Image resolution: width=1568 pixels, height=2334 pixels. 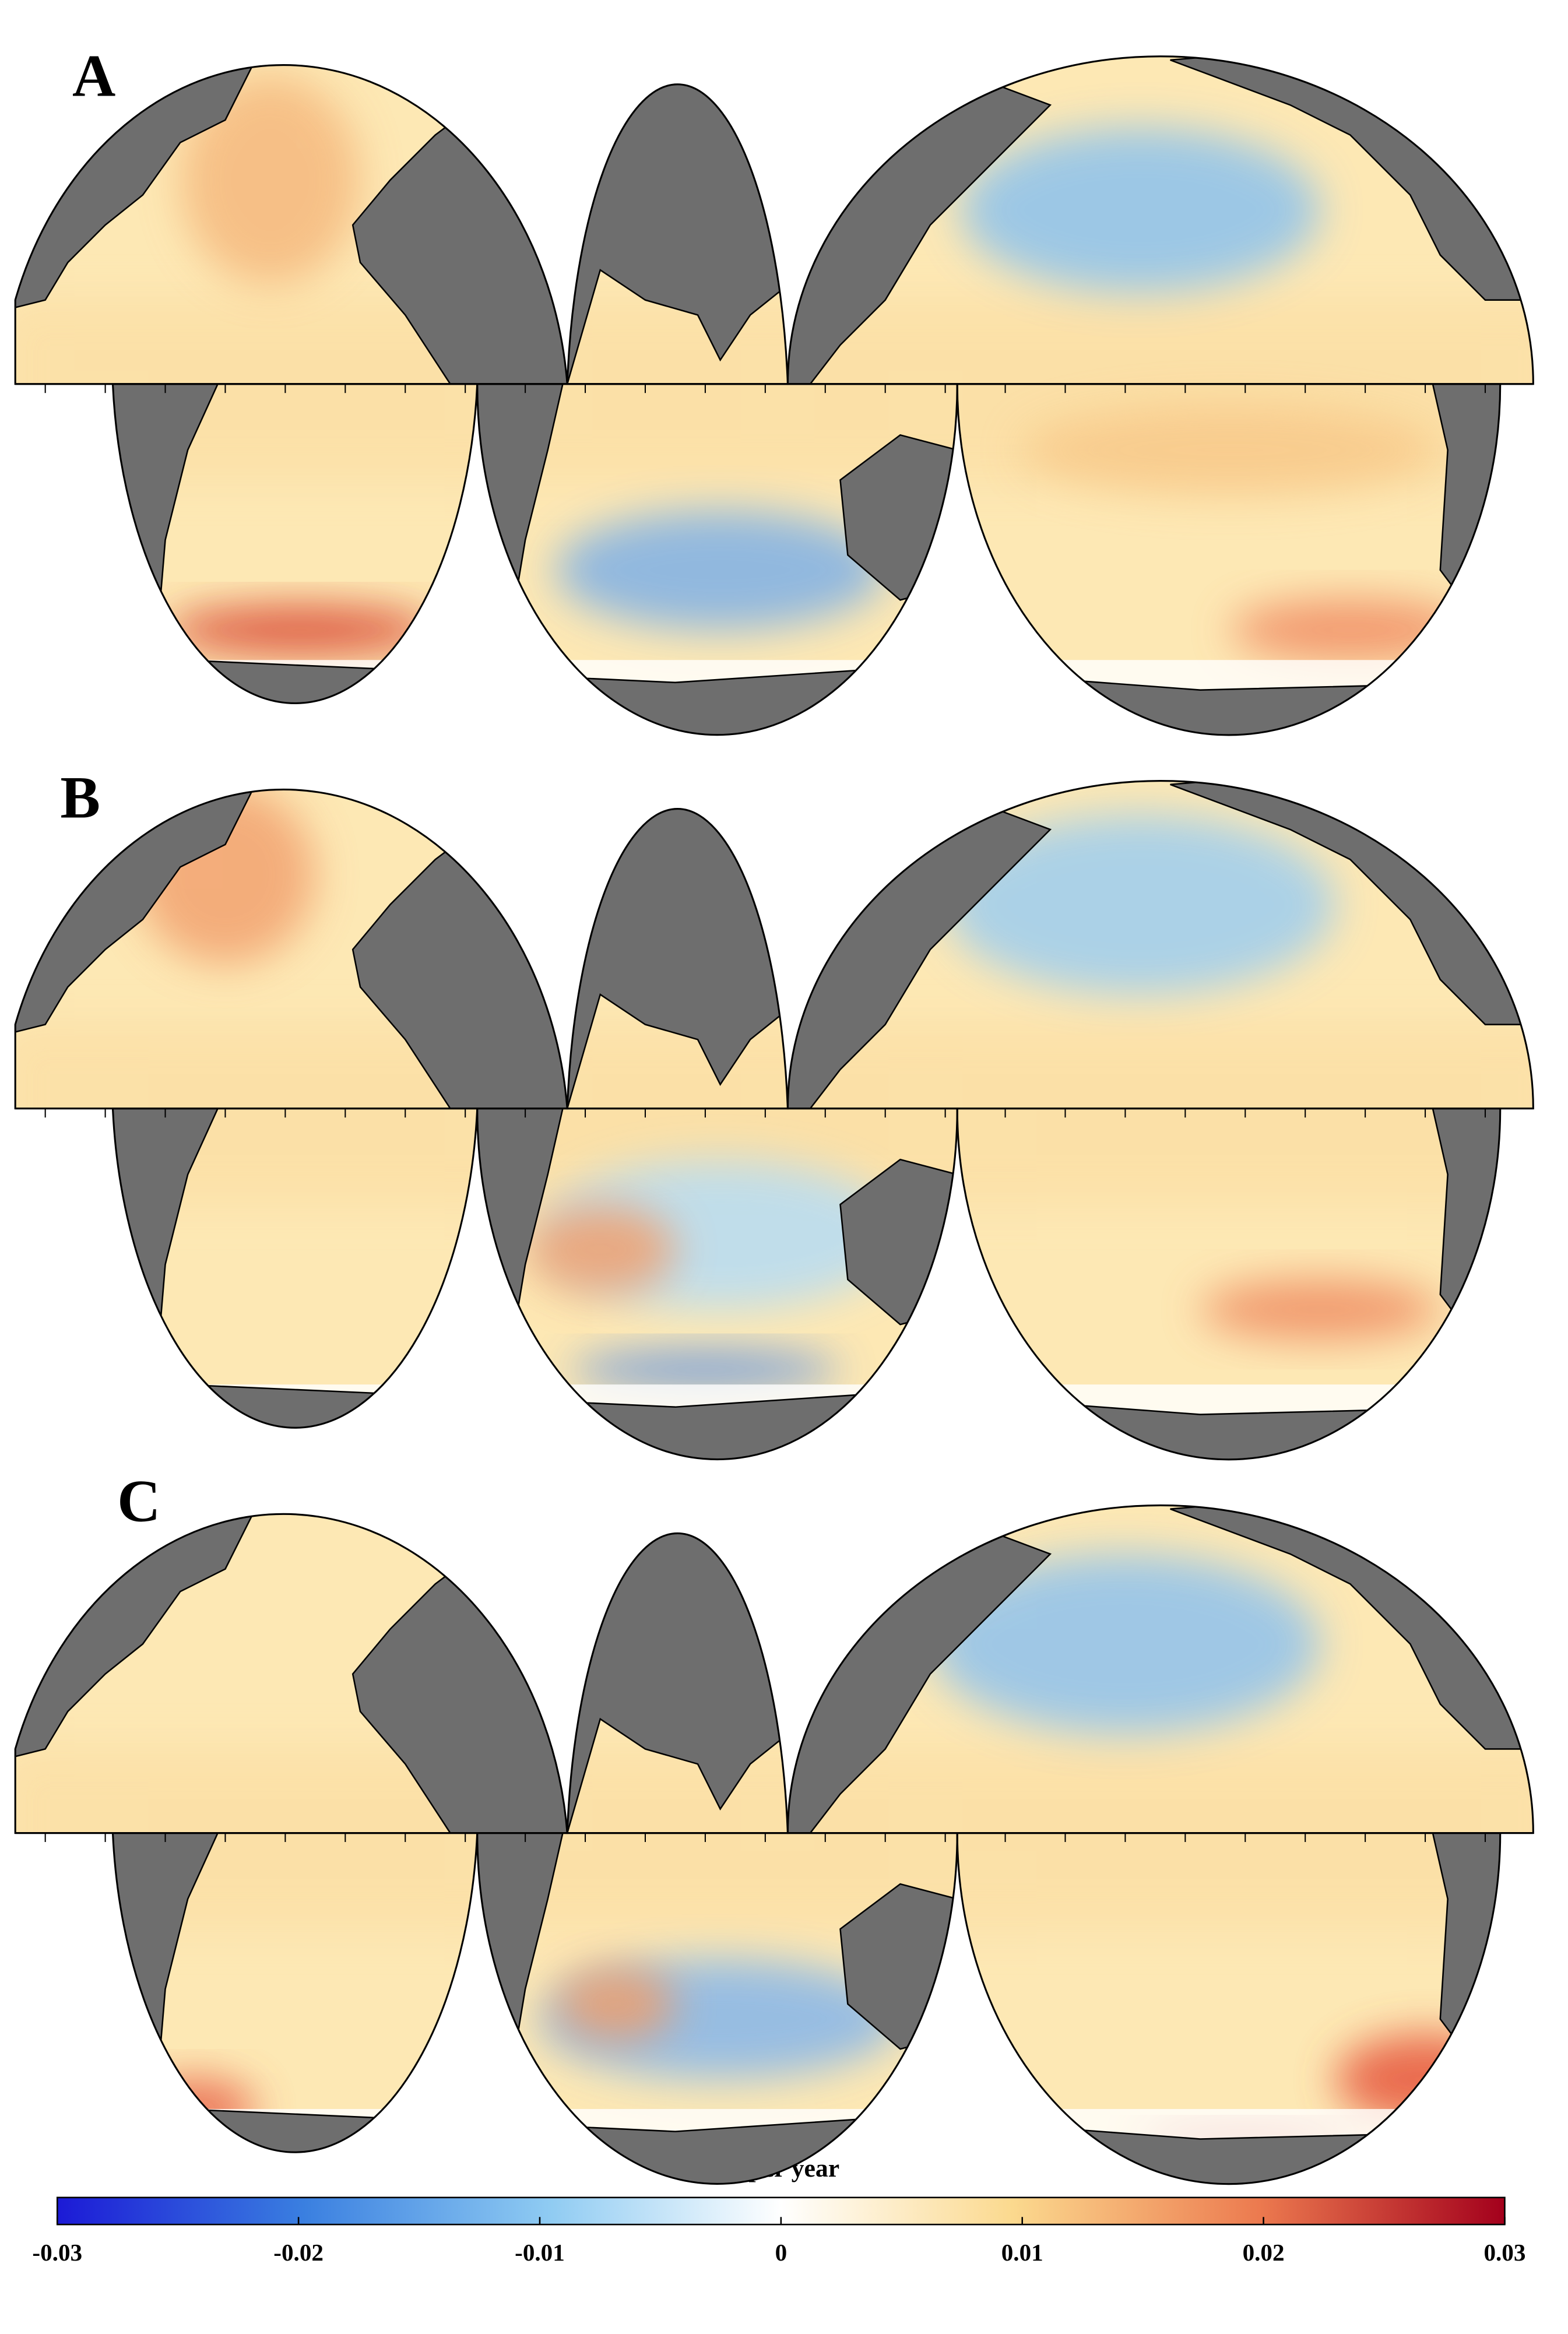 I want to click on colorbar-tick-label: -0.02, so click(x=298, y=2252).